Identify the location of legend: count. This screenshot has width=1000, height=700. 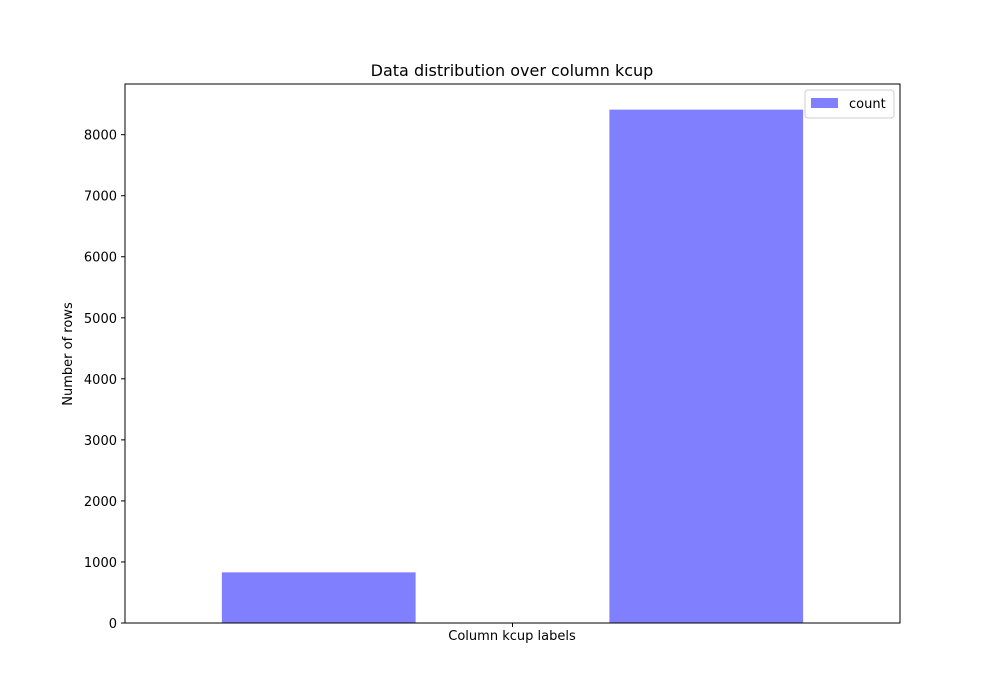
(849, 104).